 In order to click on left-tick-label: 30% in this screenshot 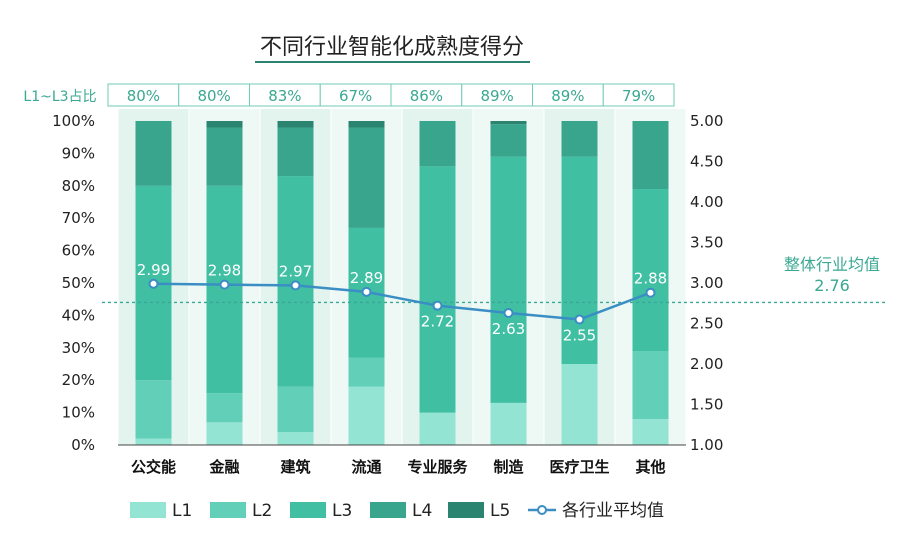, I will do `click(78, 348)`.